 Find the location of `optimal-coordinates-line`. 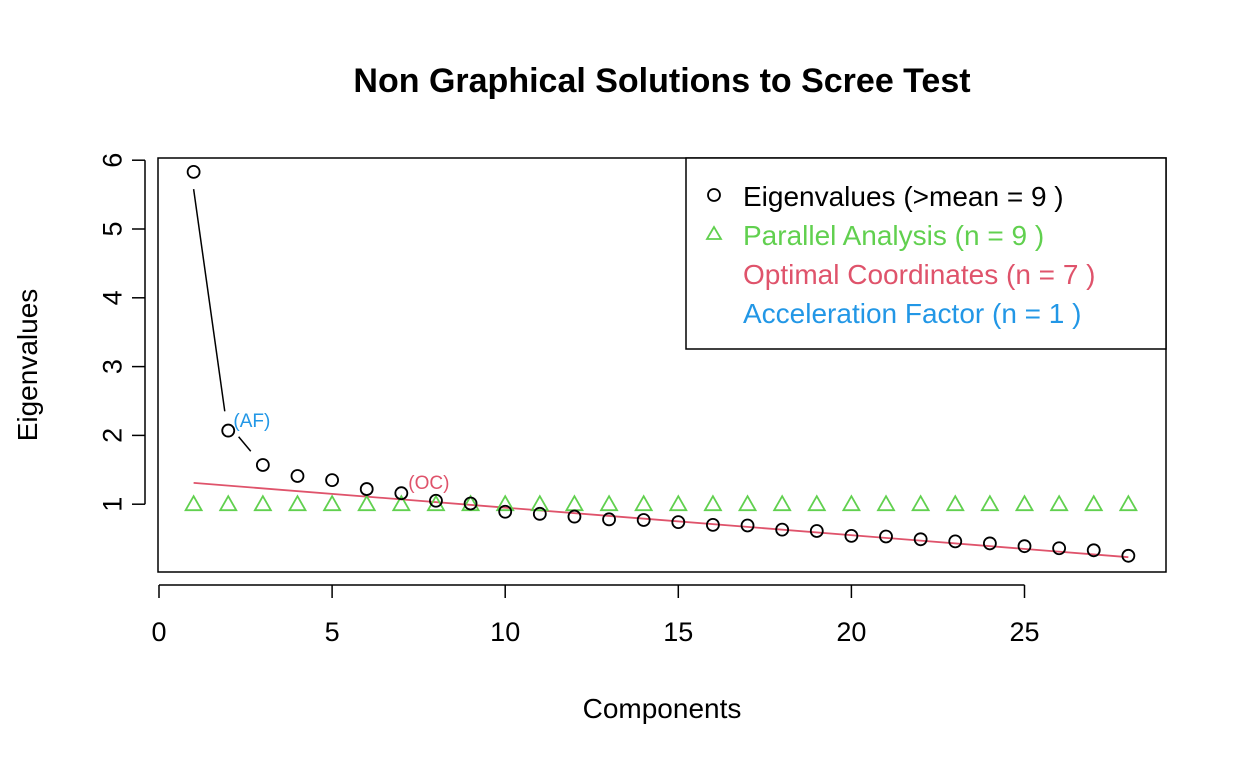

optimal-coordinates-line is located at coordinates (661, 520).